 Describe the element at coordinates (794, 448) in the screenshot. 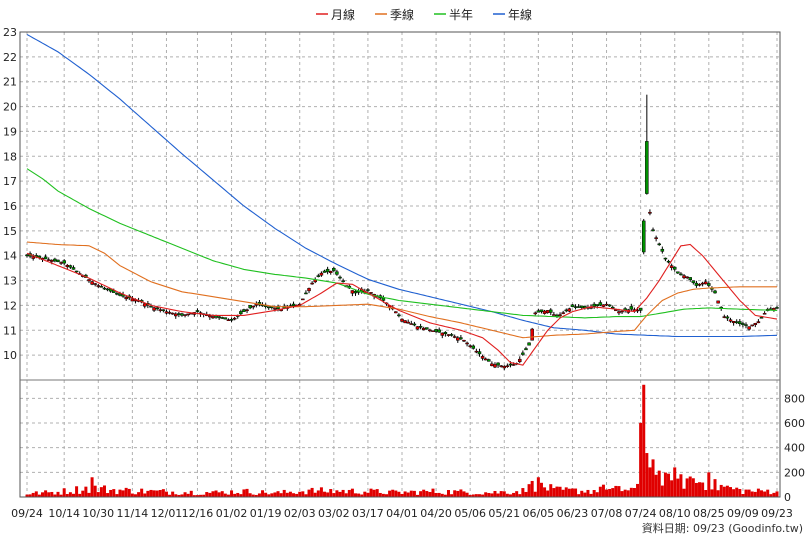

I see `volume-axis: 0 200 400 600 800` at that location.